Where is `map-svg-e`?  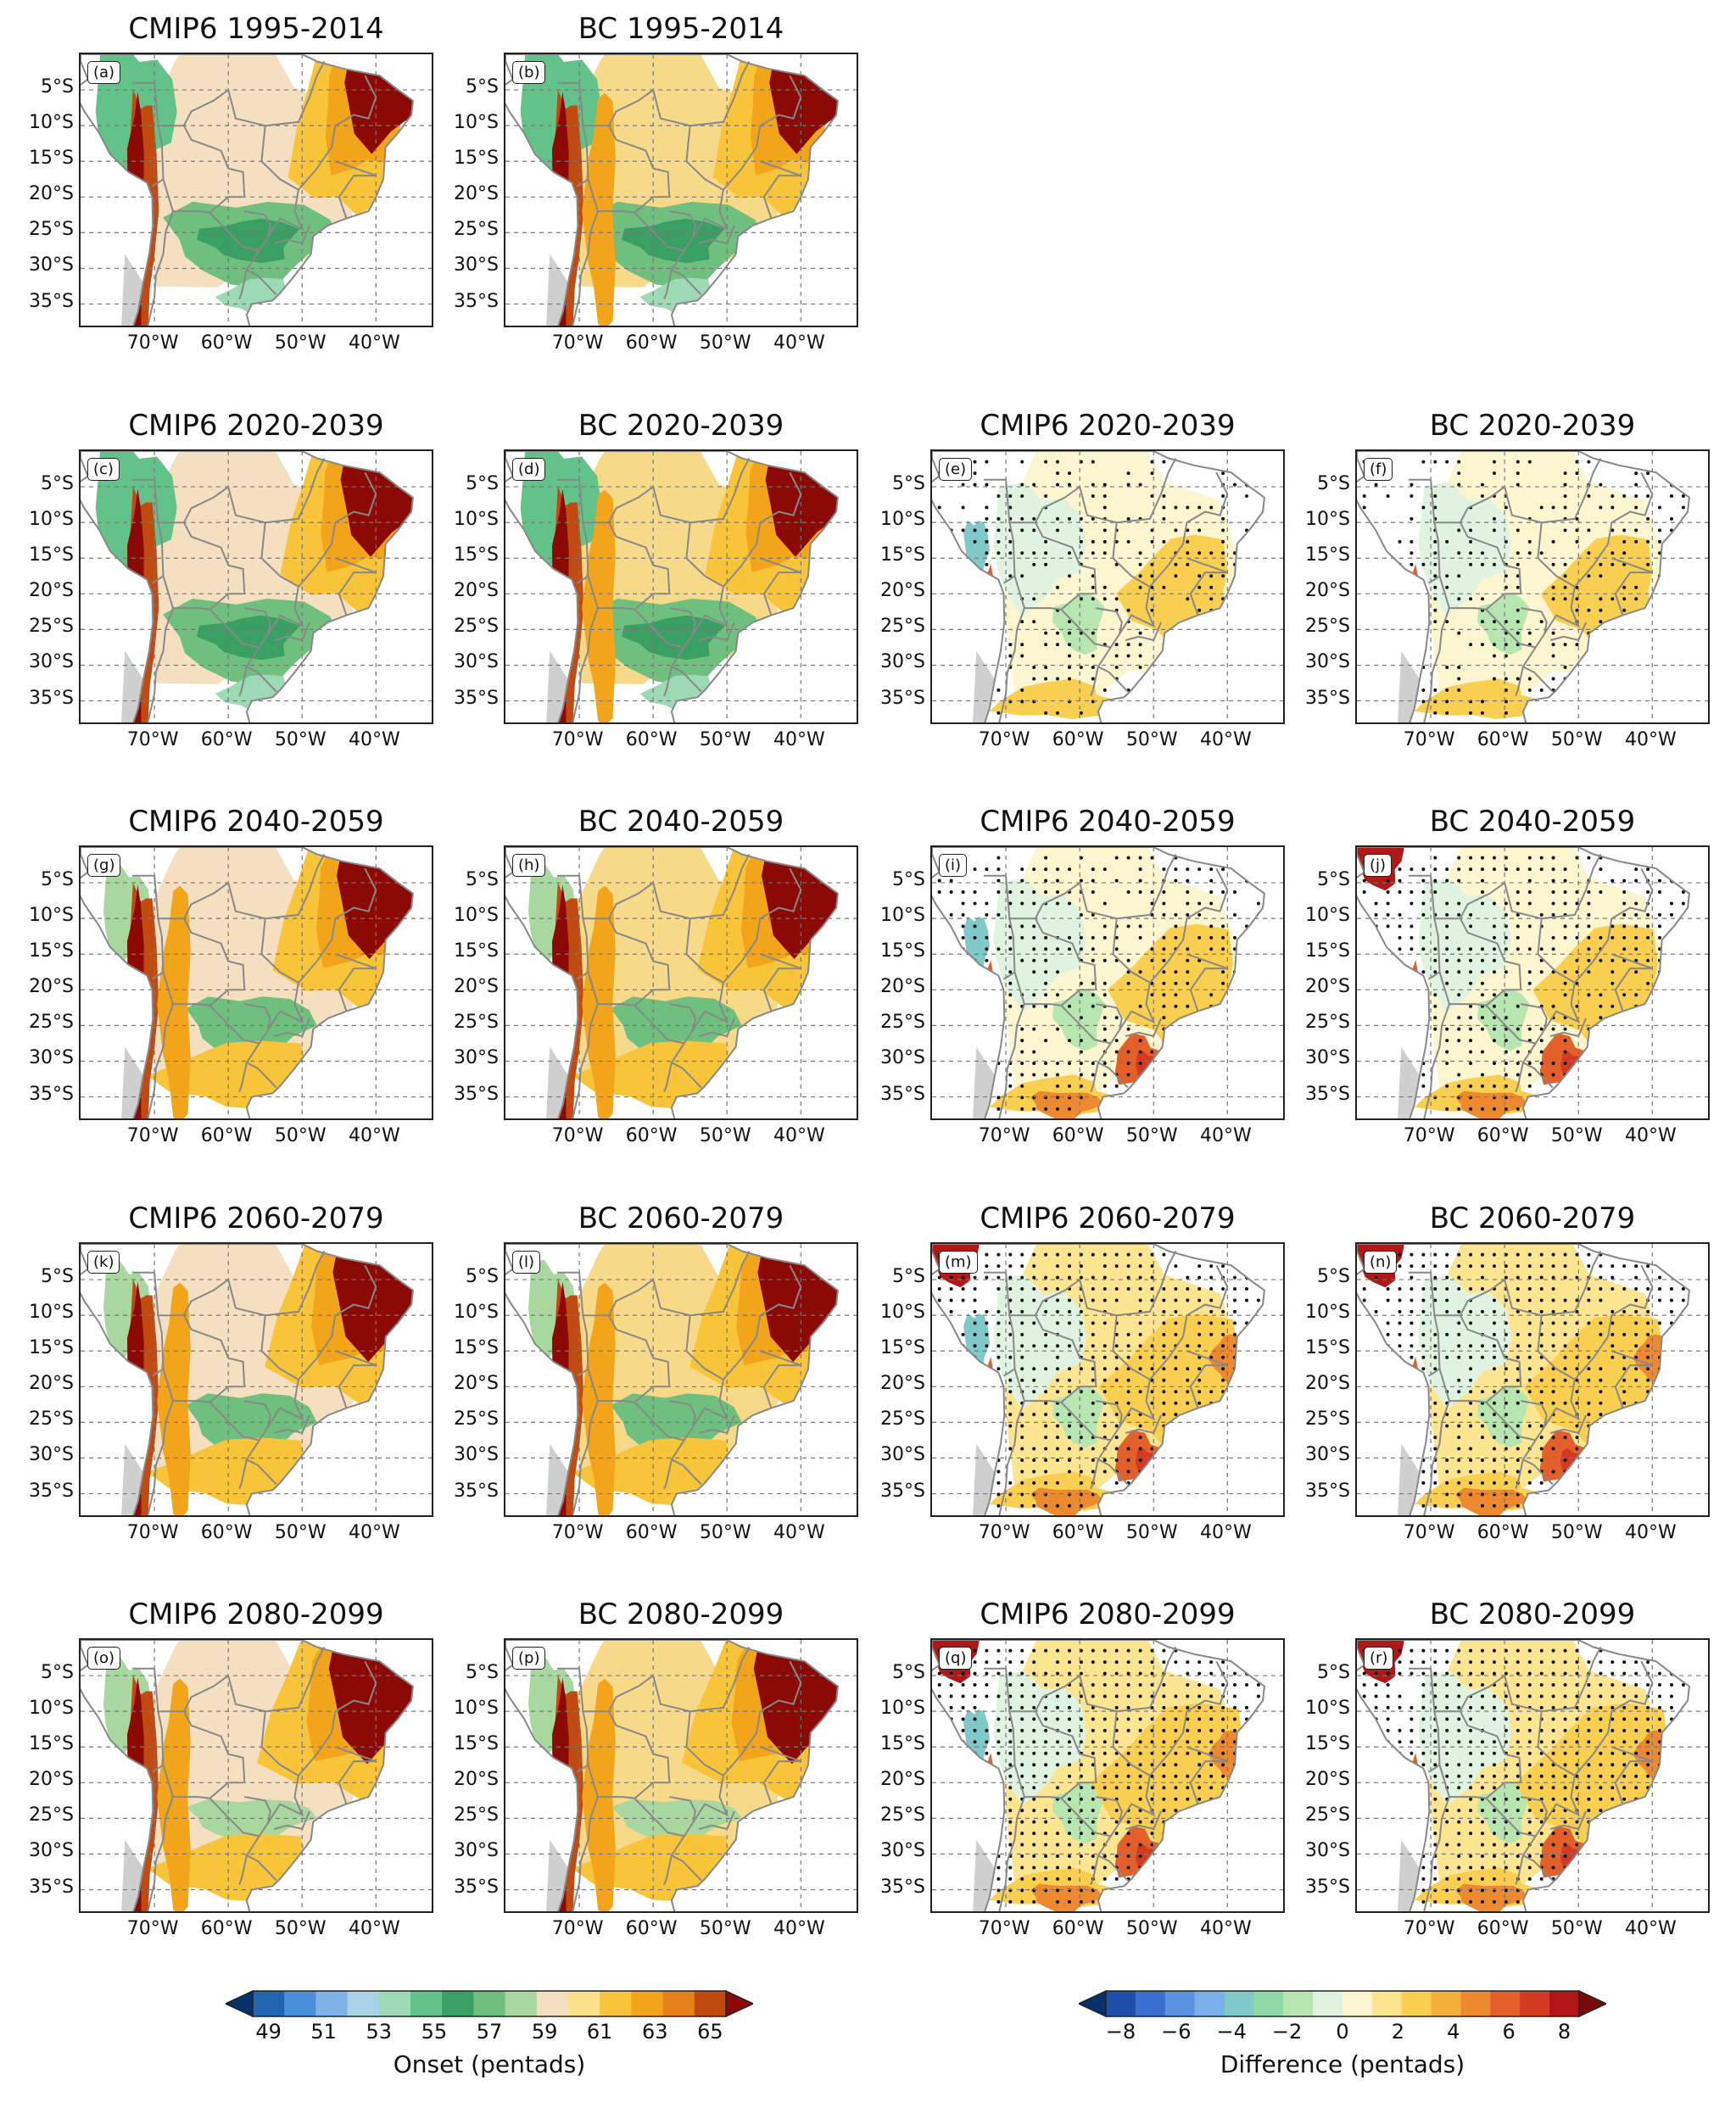
map-svg-e is located at coordinates (1107, 586).